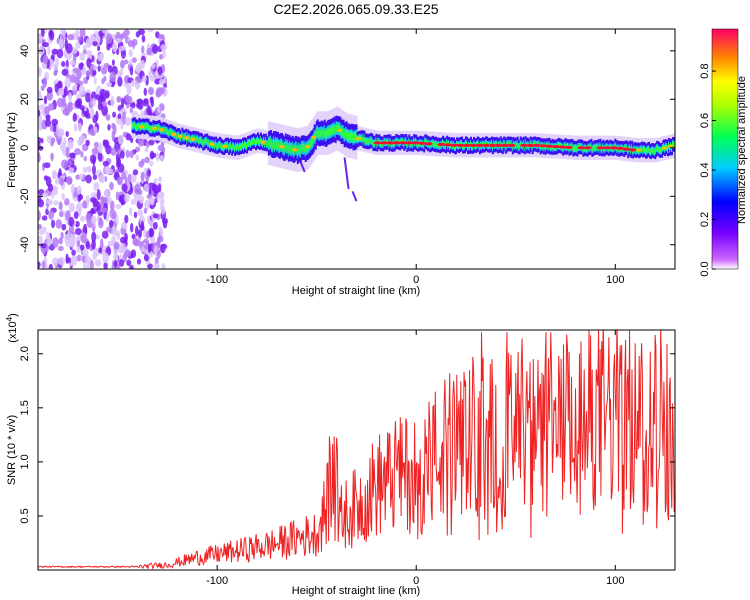 This screenshot has height=600, width=750. Describe the element at coordinates (416, 581) in the screenshot. I see `x-tick-label: 0` at that location.